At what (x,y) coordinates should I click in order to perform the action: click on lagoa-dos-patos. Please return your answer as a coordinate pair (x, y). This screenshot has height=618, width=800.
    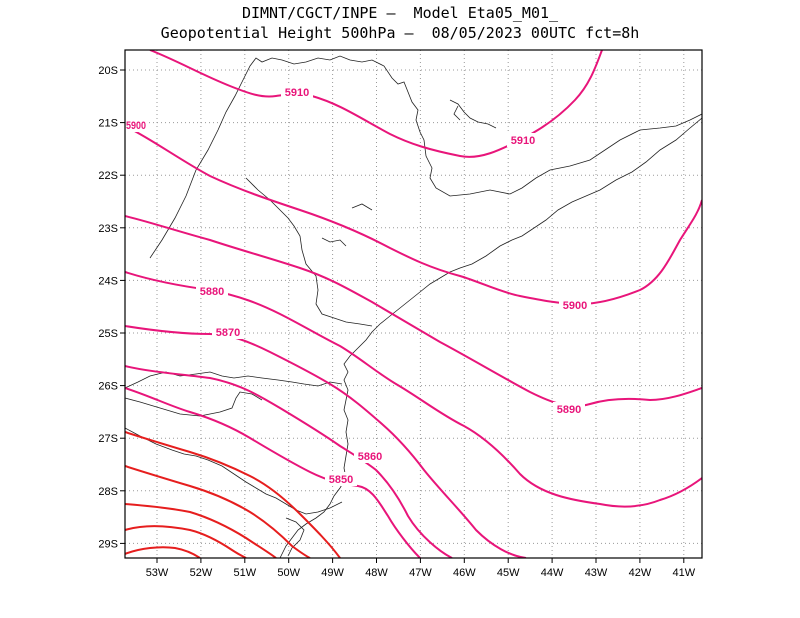
    Looking at the image, I should click on (295, 537).